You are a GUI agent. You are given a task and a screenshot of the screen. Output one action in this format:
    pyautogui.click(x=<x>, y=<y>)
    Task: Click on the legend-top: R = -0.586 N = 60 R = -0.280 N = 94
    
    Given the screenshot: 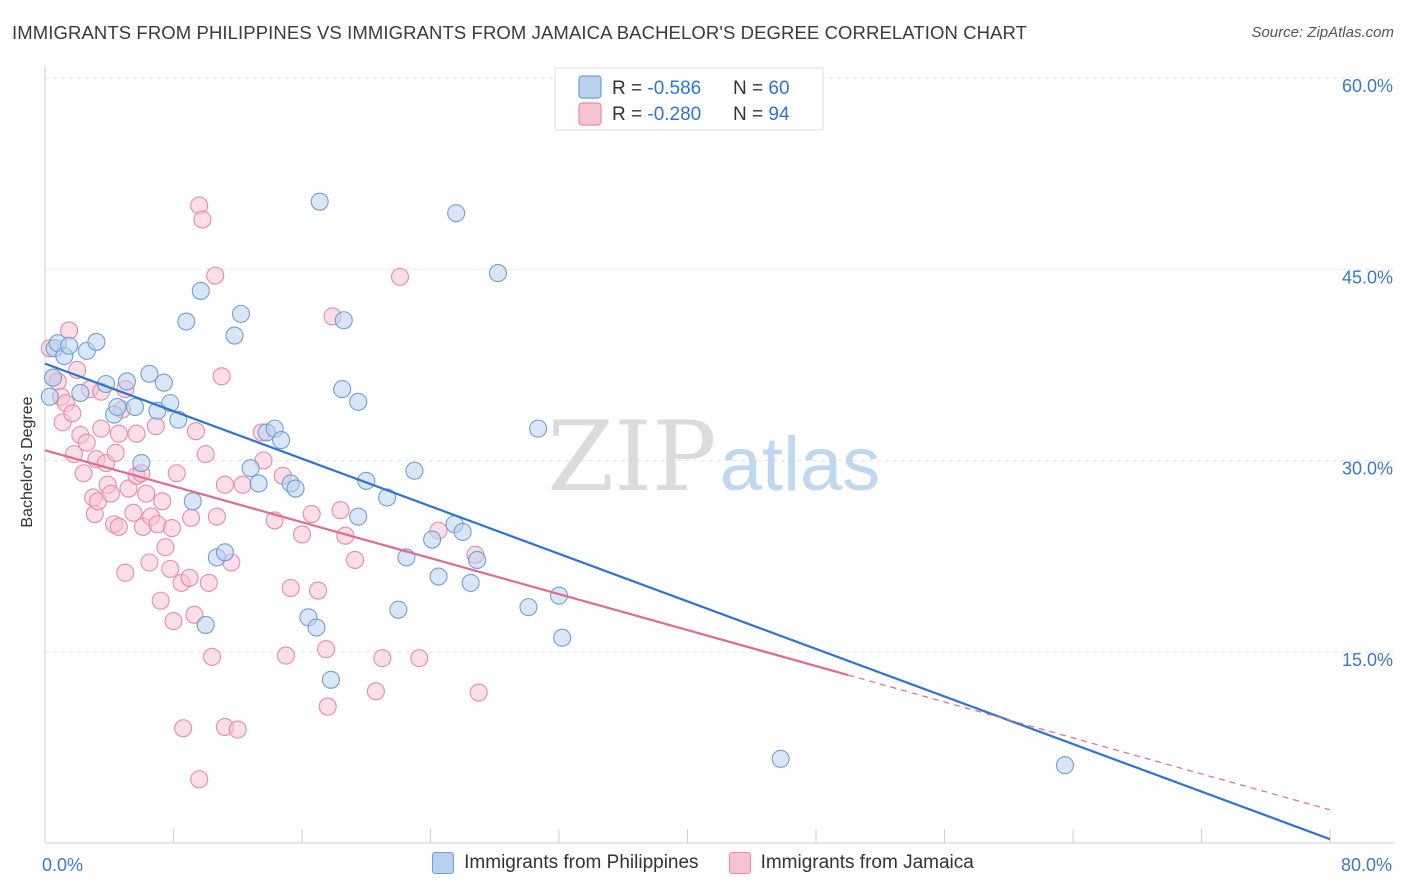 What is the action you would take?
    pyautogui.click(x=689, y=99)
    